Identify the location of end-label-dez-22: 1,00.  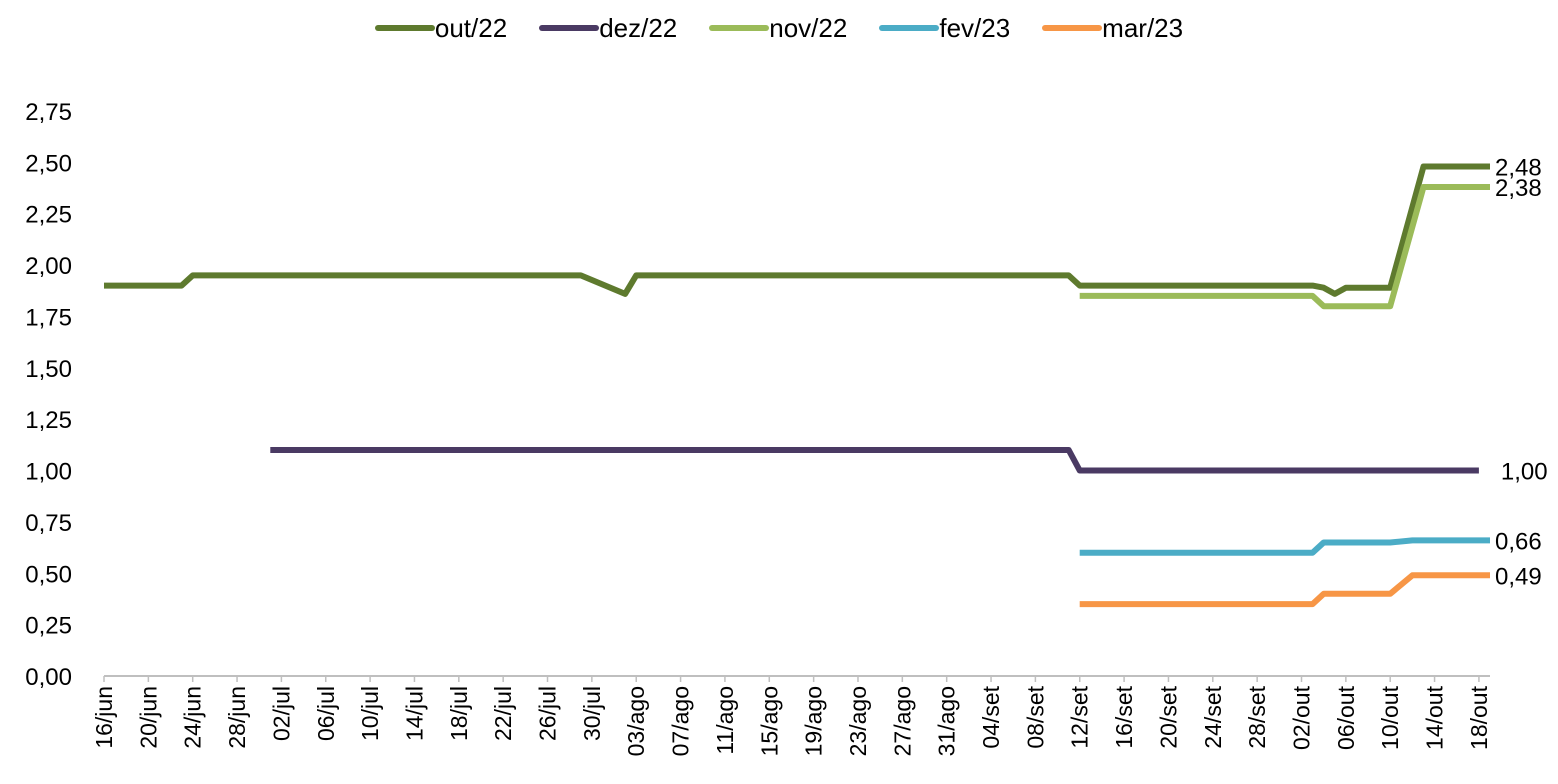
(1524, 472).